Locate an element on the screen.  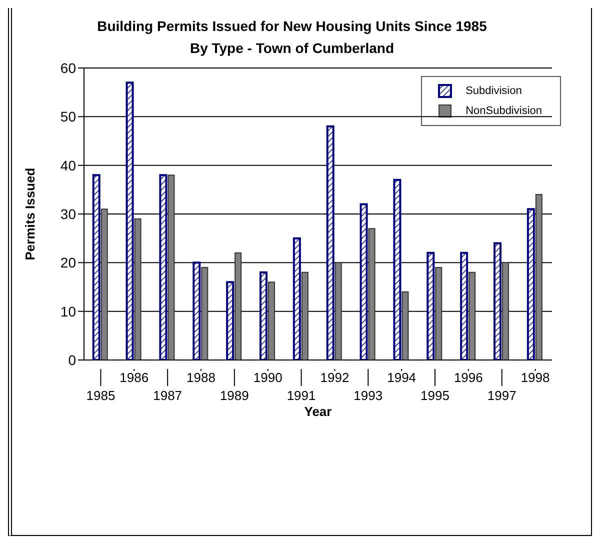
y-axis-title: Permits Issued is located at coordinates (30, 214).